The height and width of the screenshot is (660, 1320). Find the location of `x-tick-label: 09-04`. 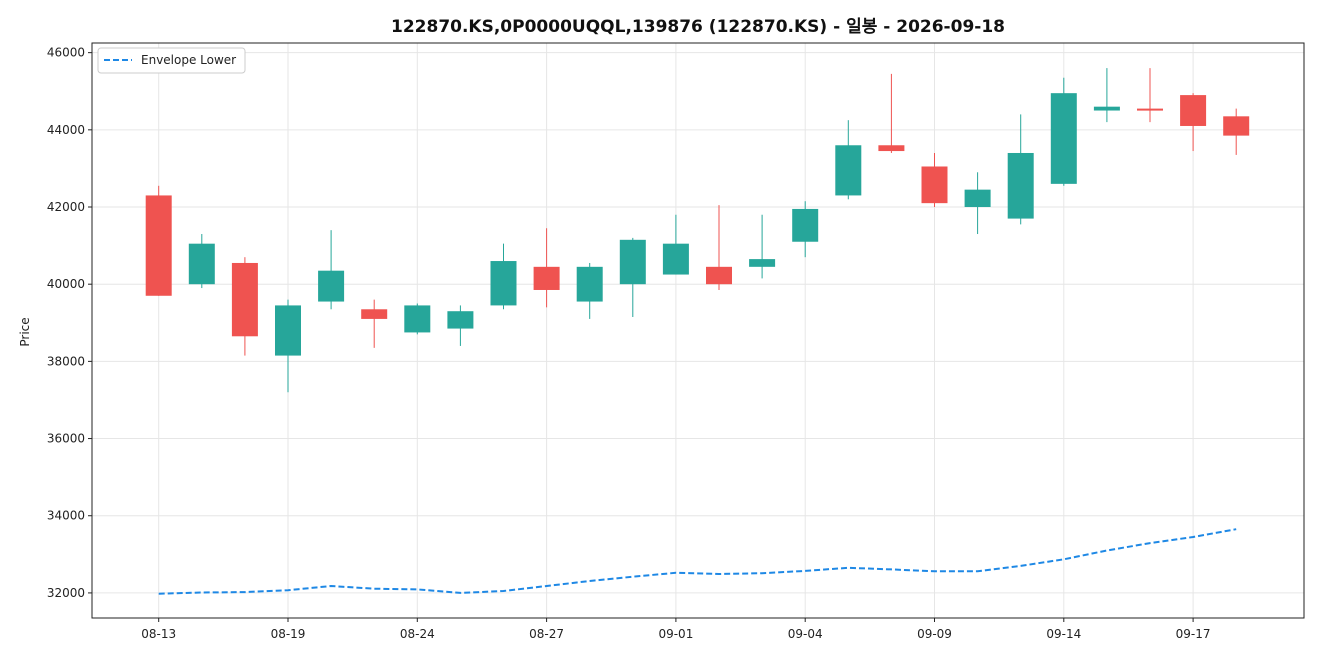

x-tick-label: 09-04 is located at coordinates (805, 634).